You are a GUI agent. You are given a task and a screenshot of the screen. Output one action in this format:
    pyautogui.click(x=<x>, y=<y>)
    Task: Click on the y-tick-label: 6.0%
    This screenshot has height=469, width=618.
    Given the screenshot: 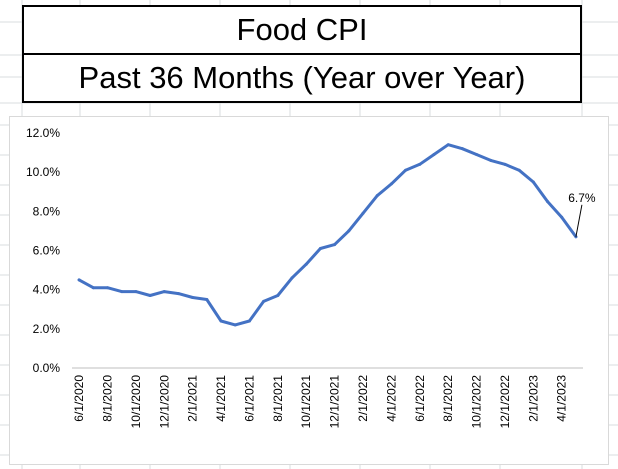 What is the action you would take?
    pyautogui.click(x=47, y=251)
    